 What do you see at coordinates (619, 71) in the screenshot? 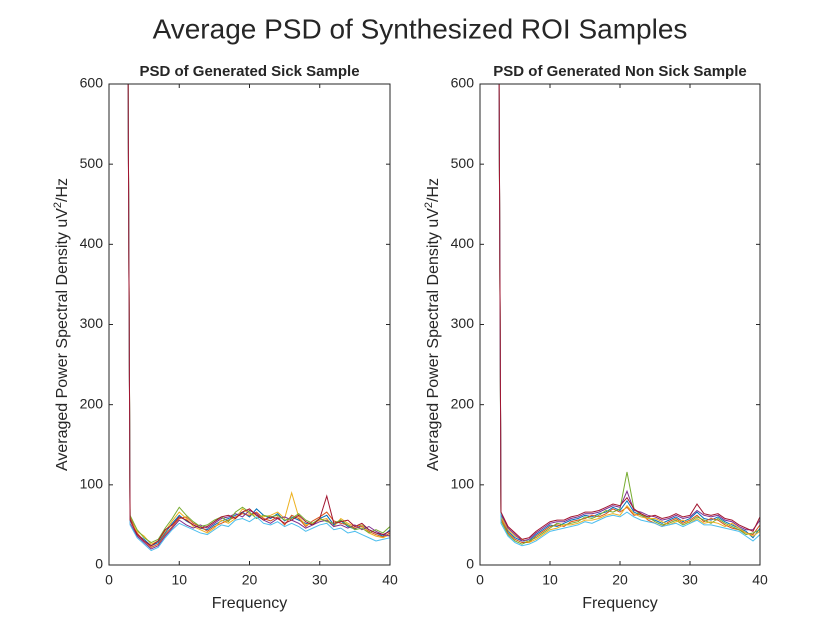
I see `subplot-title: PSD of Generated Non Sick Sample` at bounding box center [619, 71].